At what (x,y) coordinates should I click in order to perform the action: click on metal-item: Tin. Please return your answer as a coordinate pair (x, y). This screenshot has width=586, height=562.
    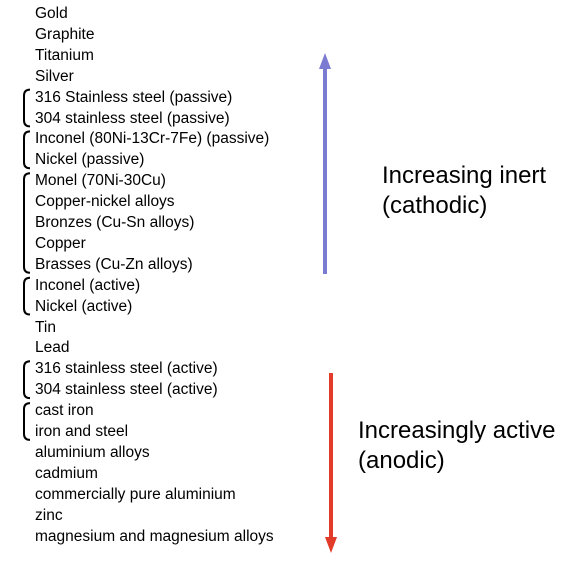
    Looking at the image, I should click on (45, 327).